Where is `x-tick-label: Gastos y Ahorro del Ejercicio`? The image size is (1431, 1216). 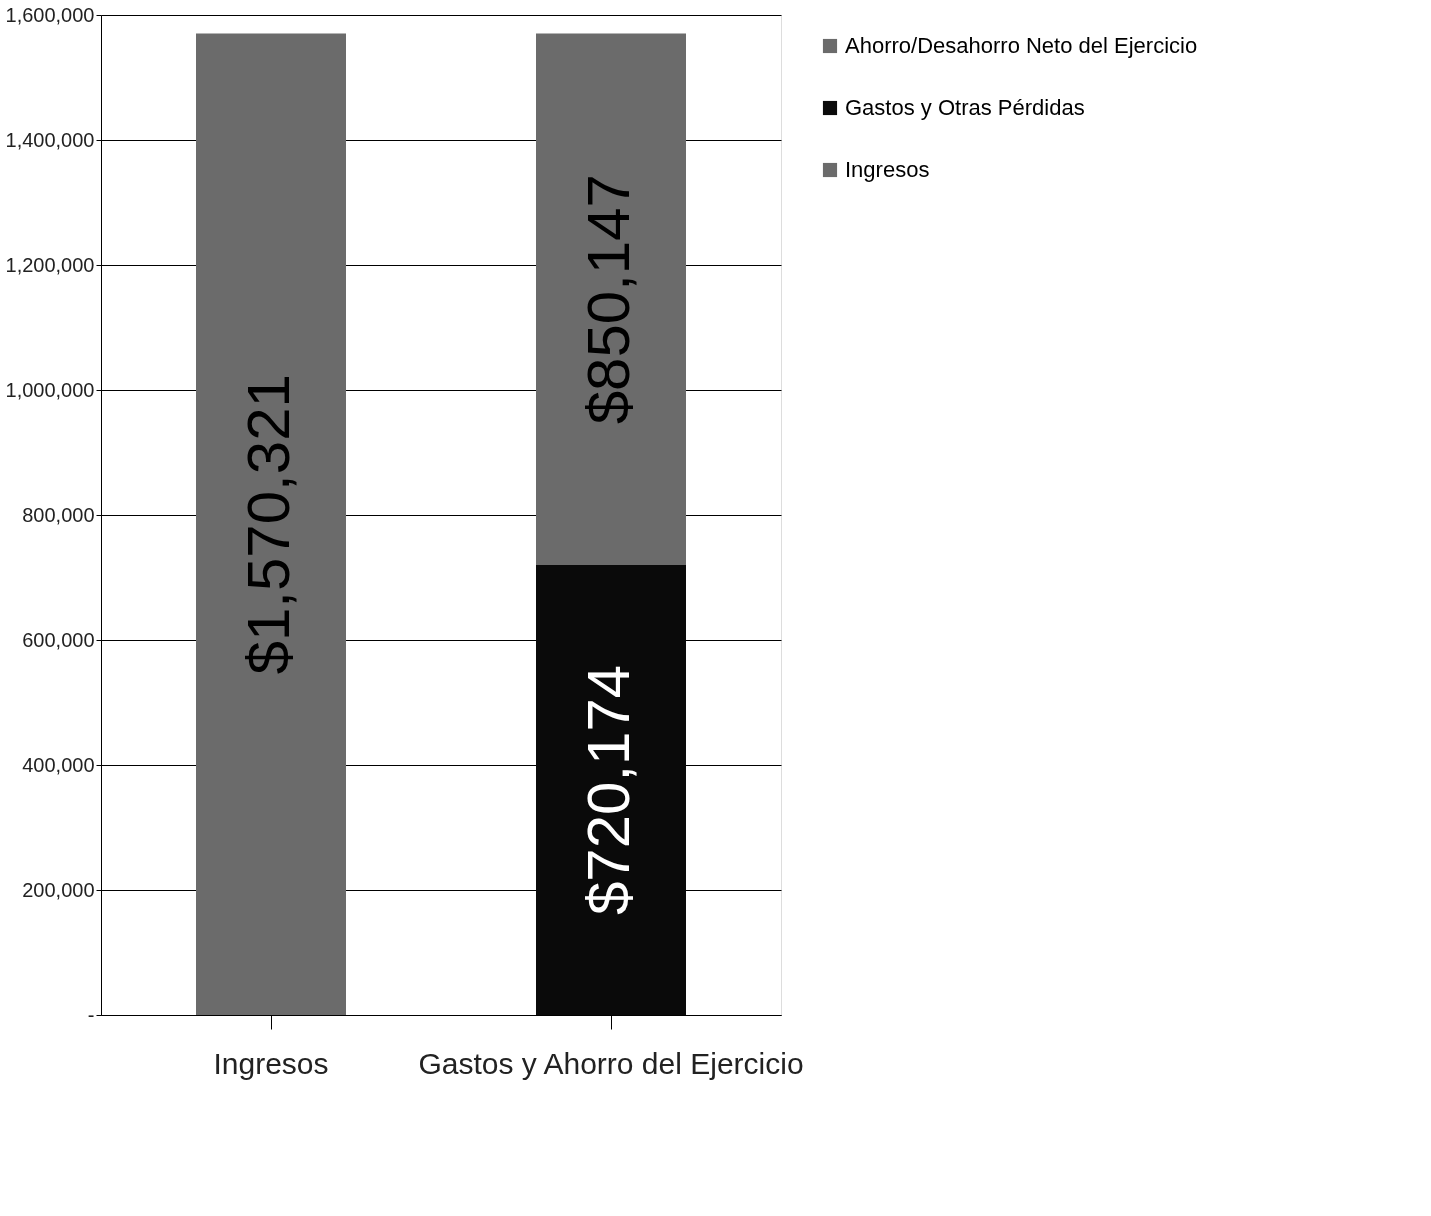 x-tick-label: Gastos y Ahorro del Ejercicio is located at coordinates (611, 1063).